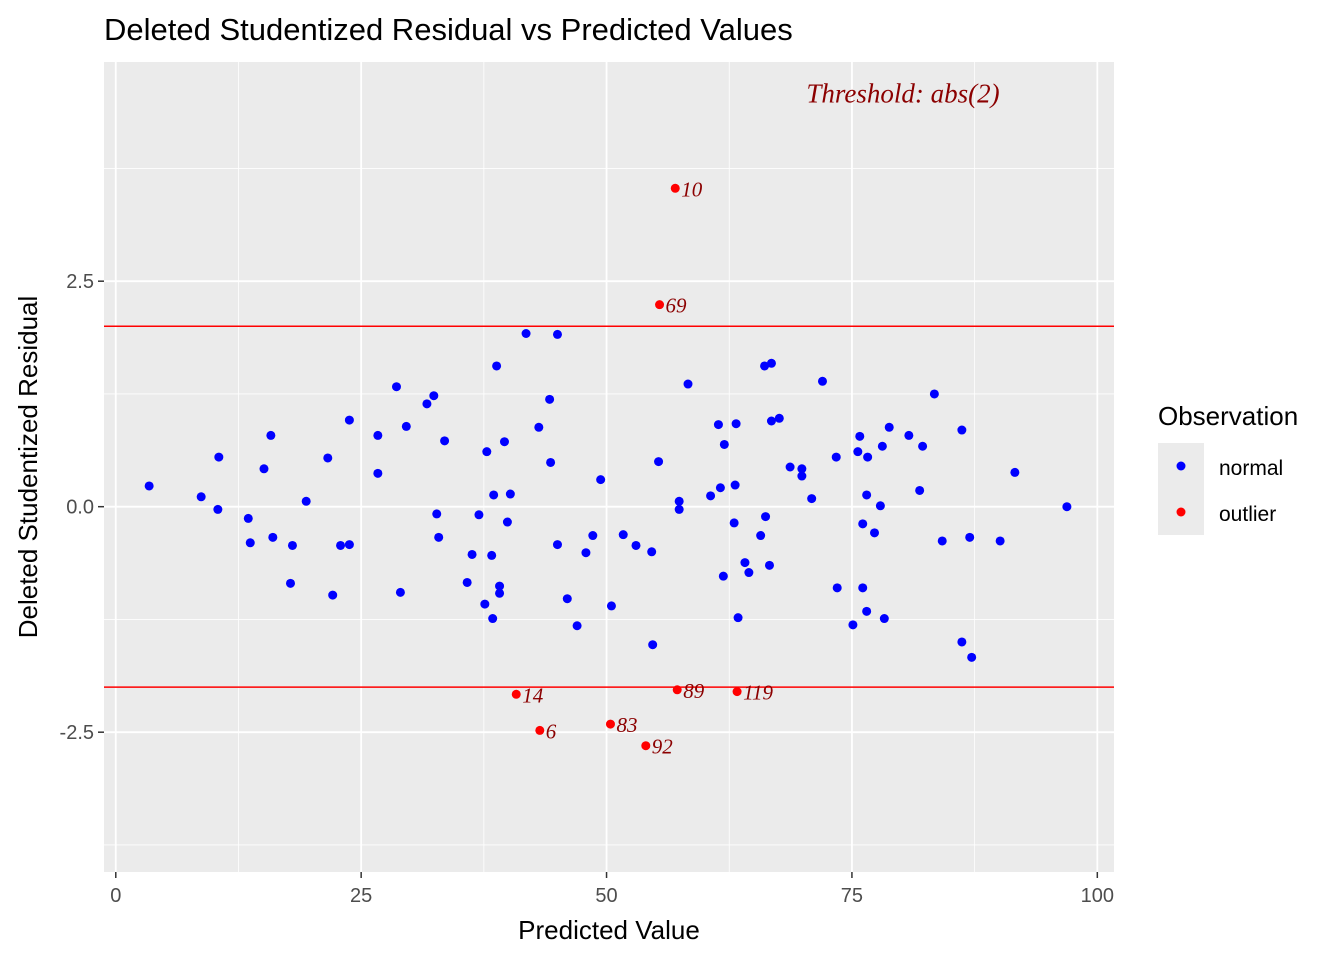  Describe the element at coordinates (1228, 468) in the screenshot. I see `legend: Observation normal outlier` at that location.